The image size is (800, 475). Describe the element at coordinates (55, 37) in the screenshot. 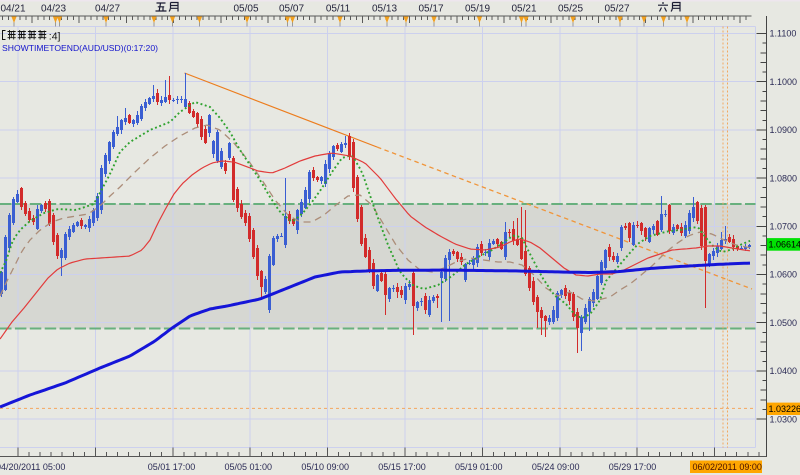

I see `svg-text: :4]` at that location.